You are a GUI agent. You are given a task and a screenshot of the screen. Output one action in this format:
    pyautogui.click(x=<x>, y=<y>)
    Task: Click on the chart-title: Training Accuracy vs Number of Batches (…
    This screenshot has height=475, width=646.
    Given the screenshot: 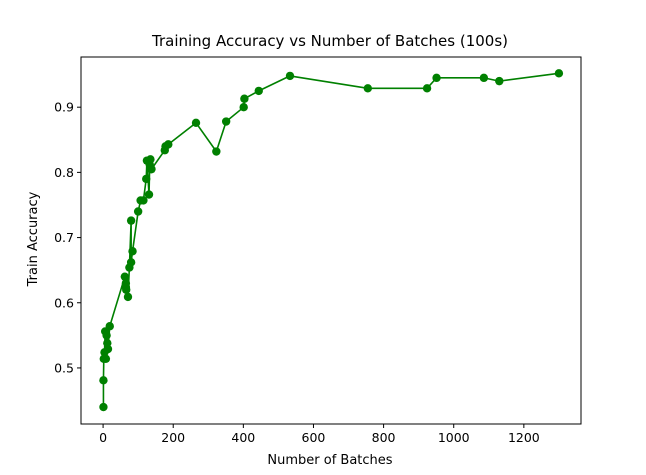 What is the action you would take?
    pyautogui.click(x=329, y=41)
    